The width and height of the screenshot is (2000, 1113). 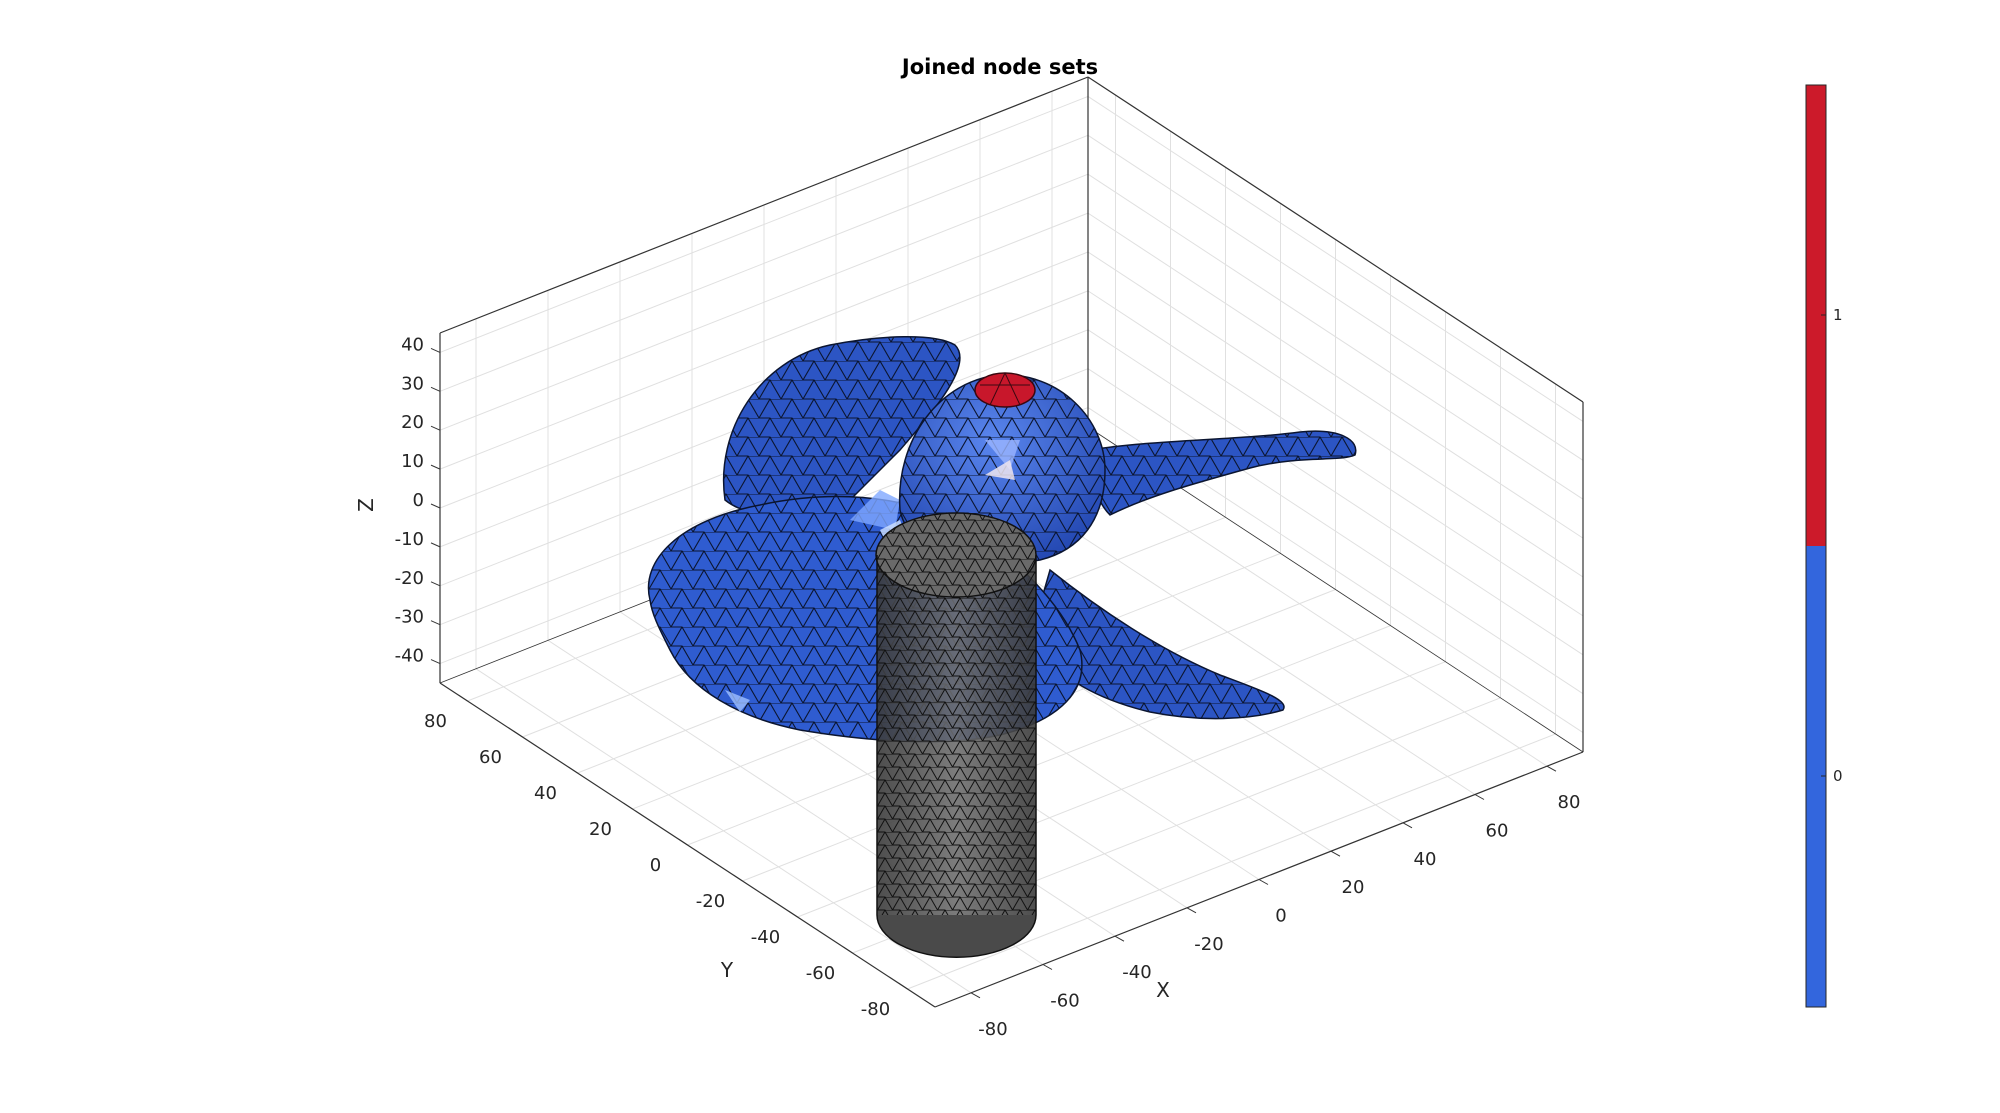 I want to click on colorbar-tick-0: 0, so click(x=1838, y=776).